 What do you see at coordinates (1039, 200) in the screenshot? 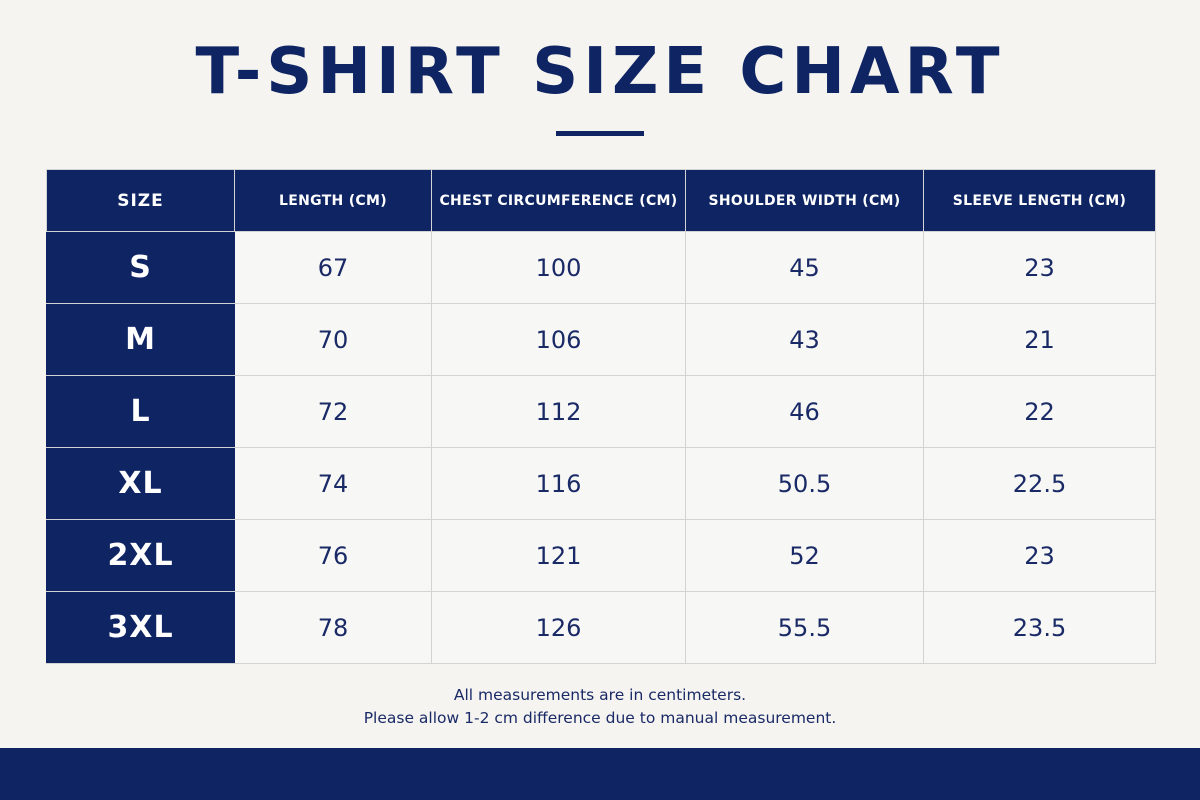
I see `header-sleeve-length: SLEEVE LENGTH (CM)` at bounding box center [1039, 200].